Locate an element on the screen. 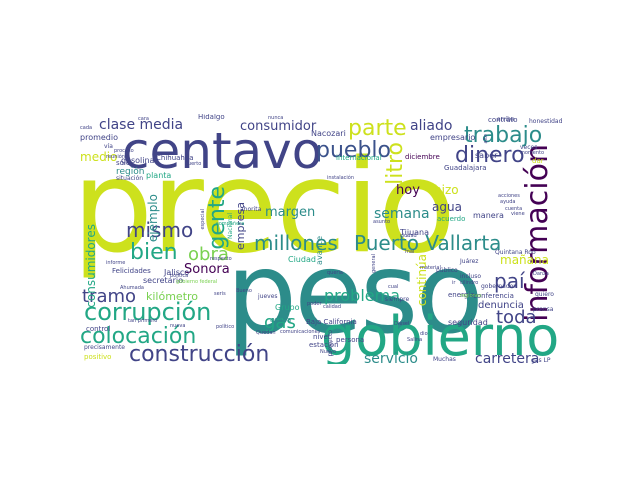  word: Guadalajara is located at coordinates (465, 168).